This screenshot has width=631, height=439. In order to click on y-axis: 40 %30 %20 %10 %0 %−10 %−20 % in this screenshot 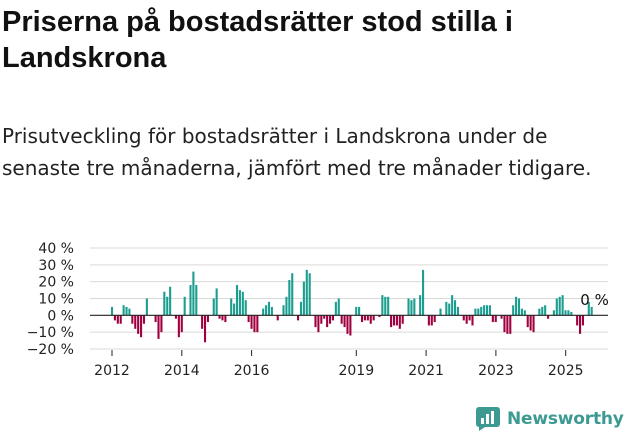, I will do `click(50, 299)`.